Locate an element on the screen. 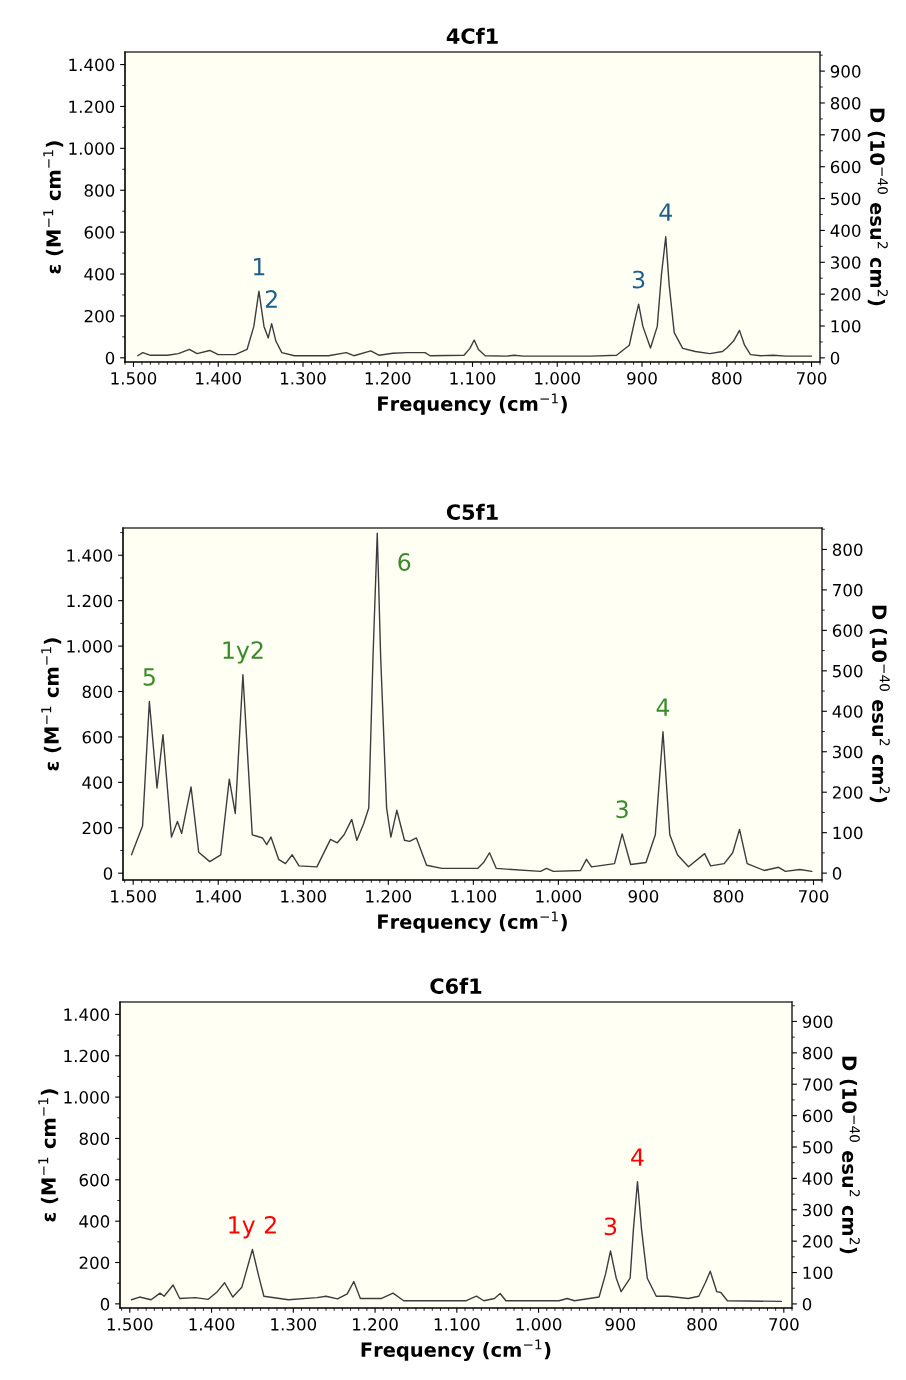 The image size is (906, 1380). annotation: 6 is located at coordinates (404, 562).